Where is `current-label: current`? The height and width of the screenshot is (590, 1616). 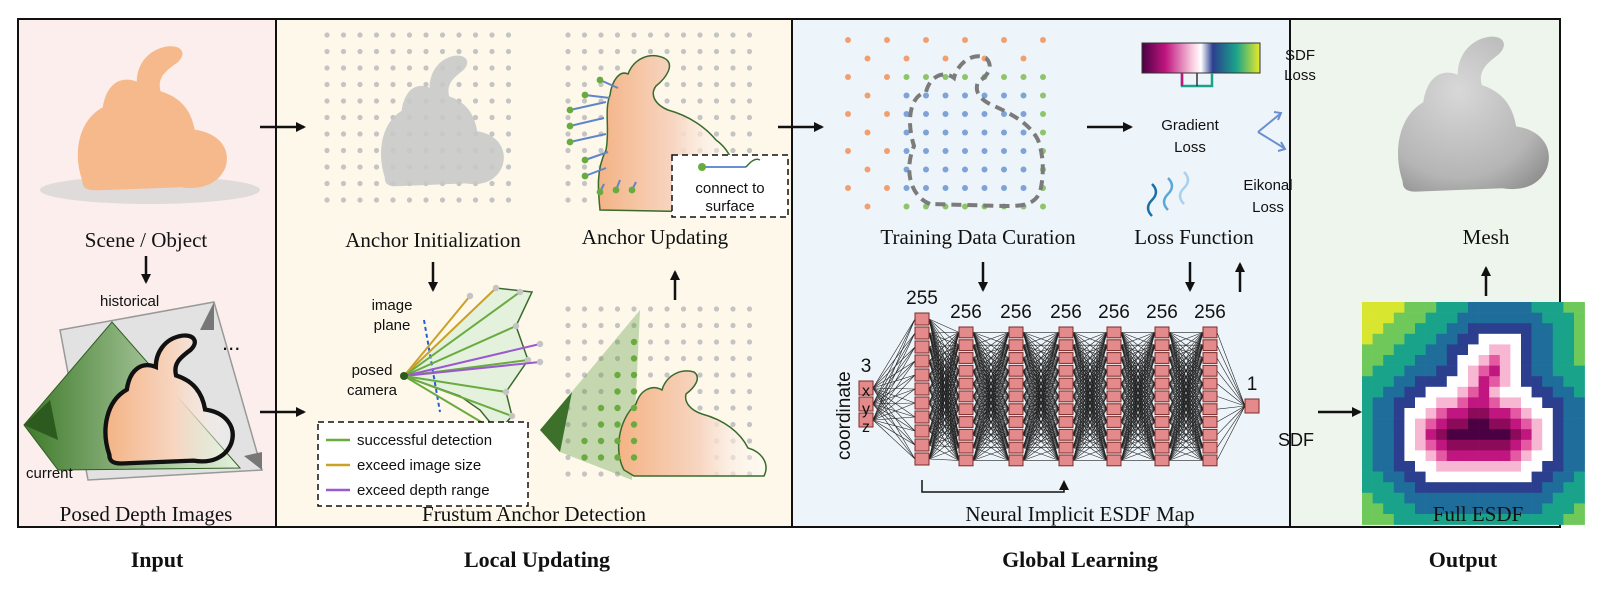
current-label: current is located at coordinates (50, 473).